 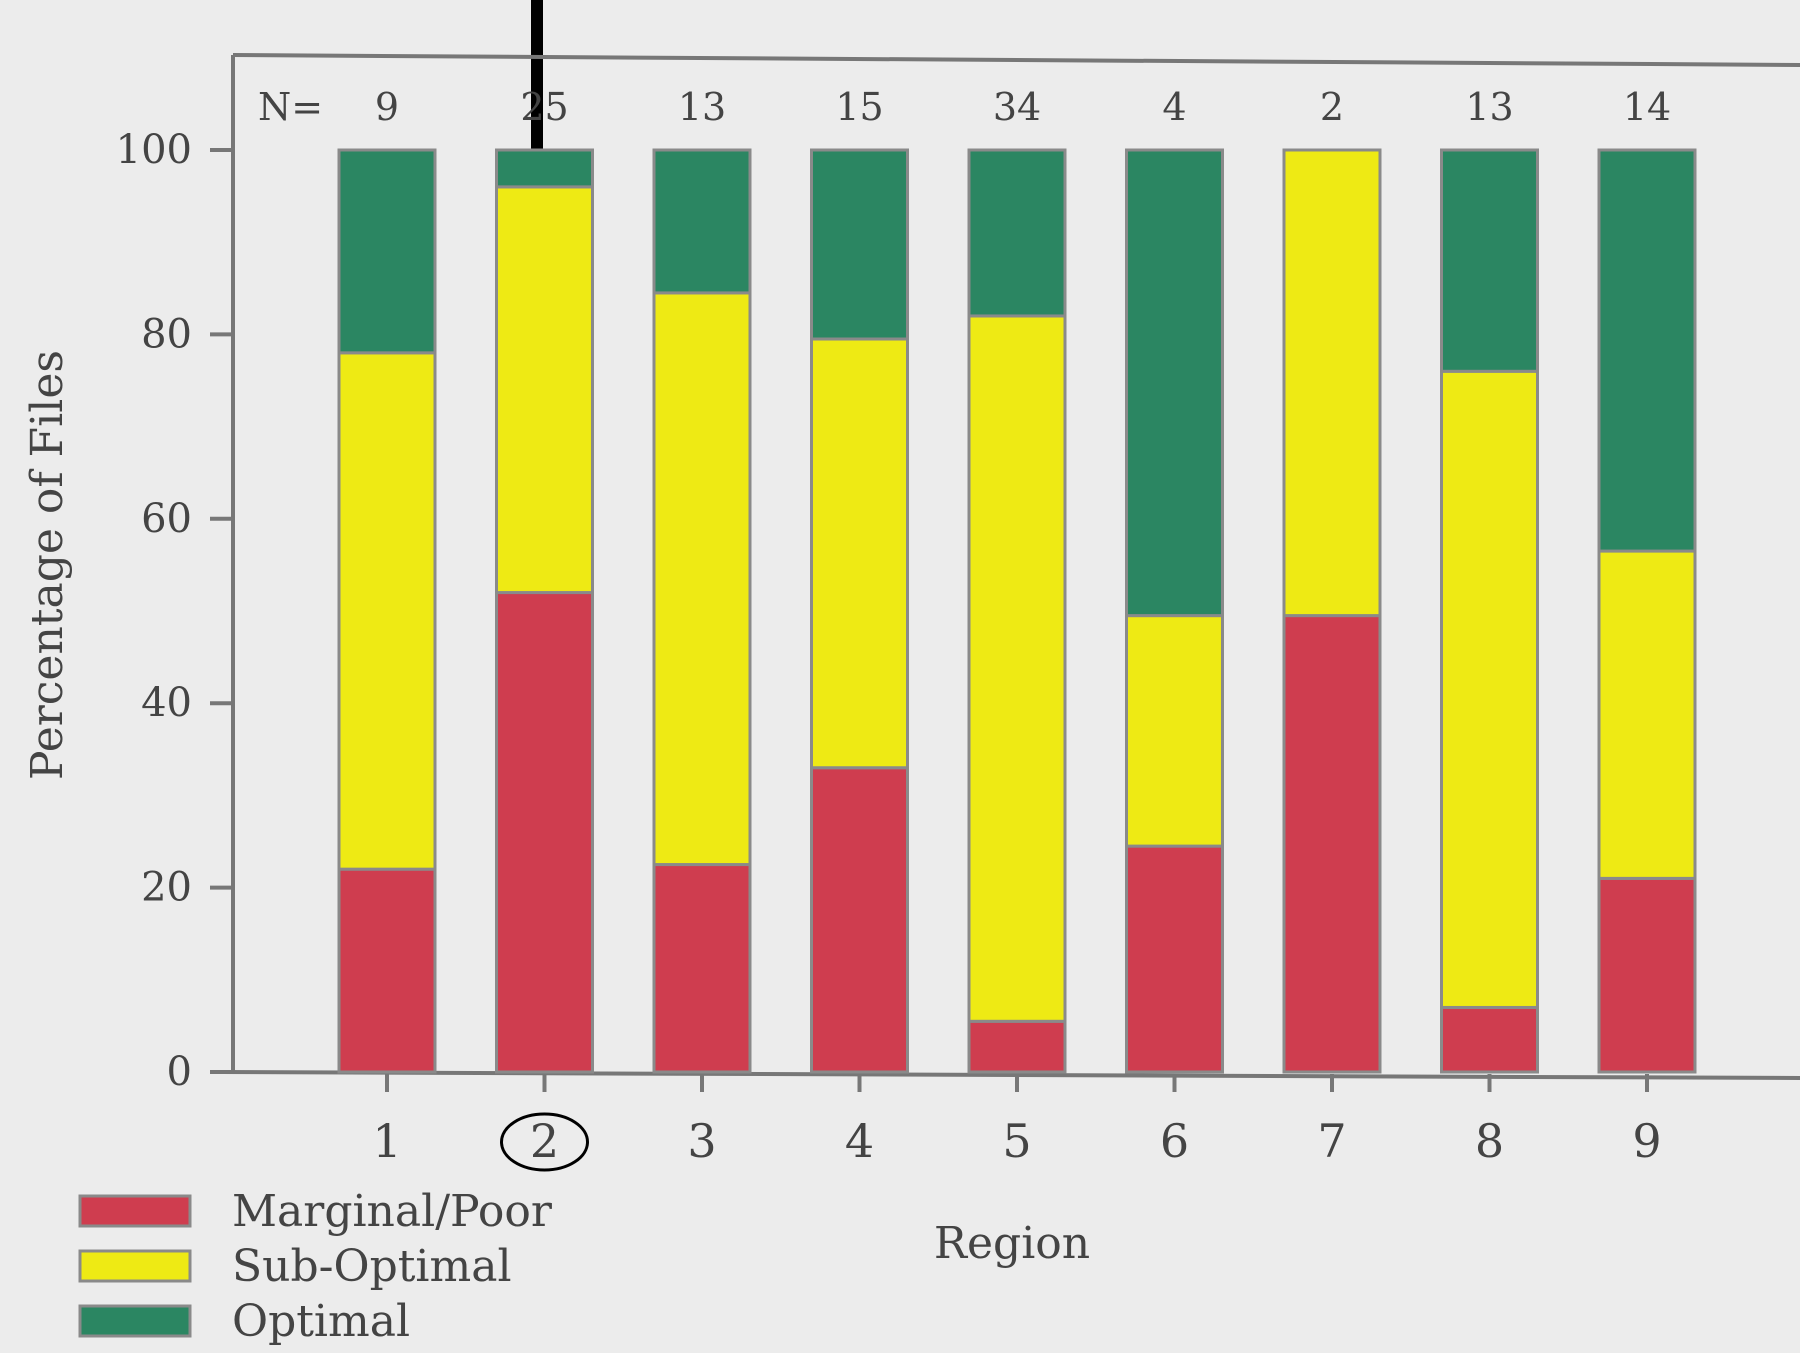 I want to click on y-tick-label: 0, so click(x=179, y=1072).